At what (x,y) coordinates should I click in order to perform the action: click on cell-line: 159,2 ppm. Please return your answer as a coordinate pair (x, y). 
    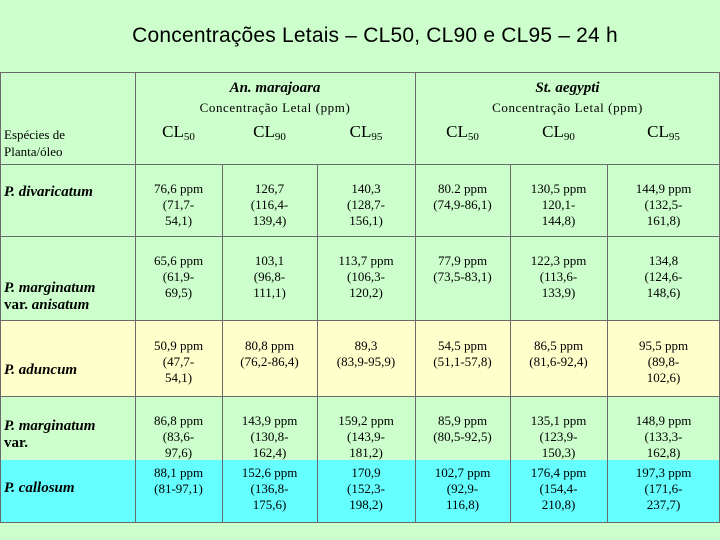
    Looking at the image, I should click on (366, 420).